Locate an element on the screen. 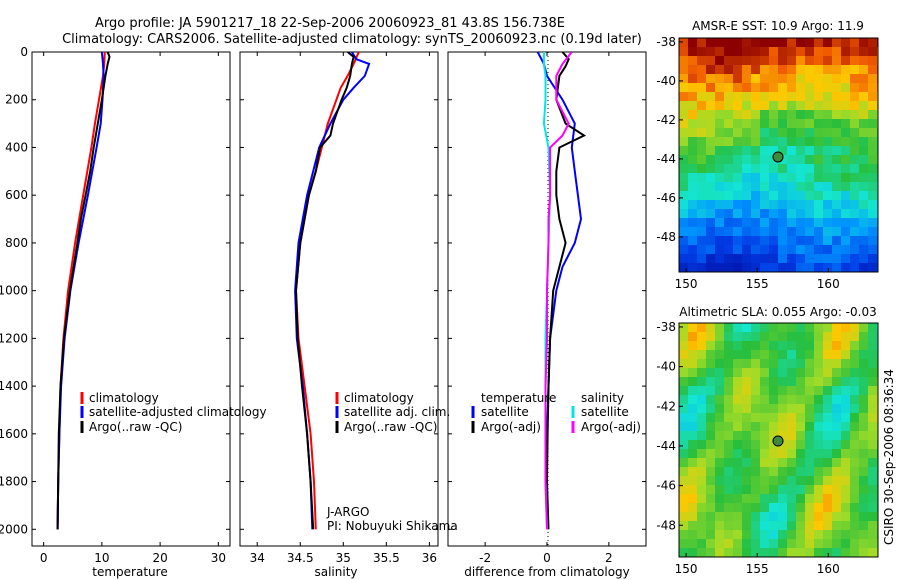 The height and width of the screenshot is (580, 900). y-tick-label: 400 is located at coordinates (16, 147).